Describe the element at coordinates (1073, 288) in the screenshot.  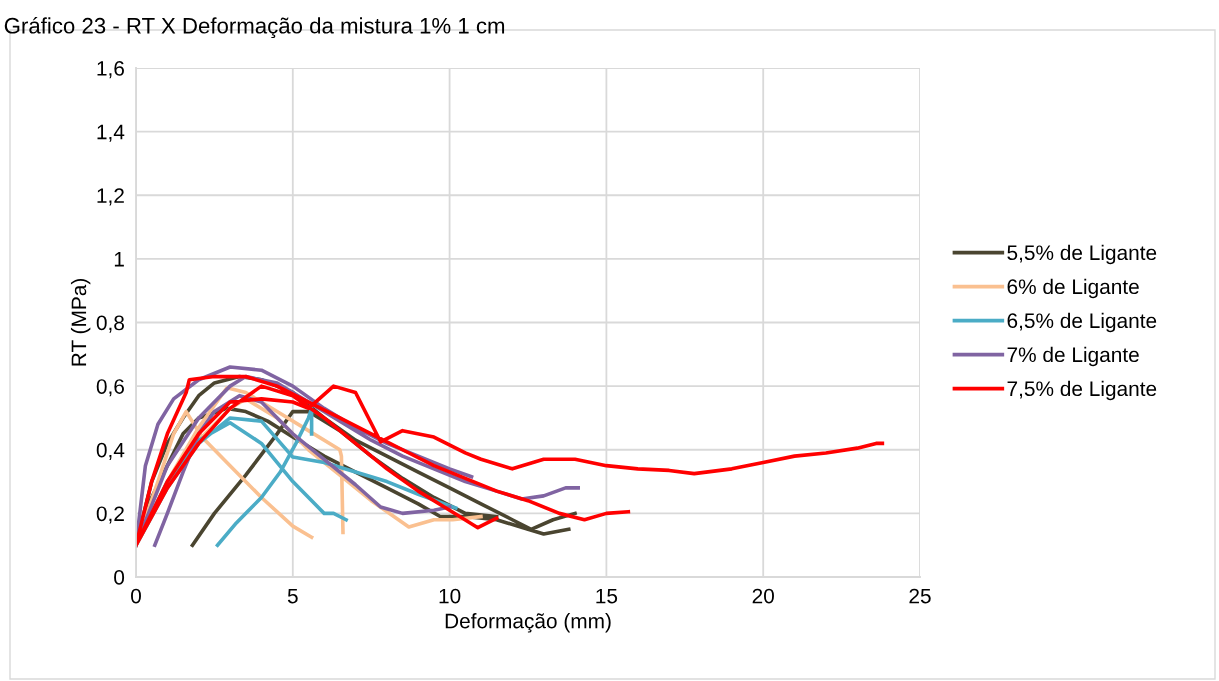
I see `legend-label: 6% de Ligante` at that location.